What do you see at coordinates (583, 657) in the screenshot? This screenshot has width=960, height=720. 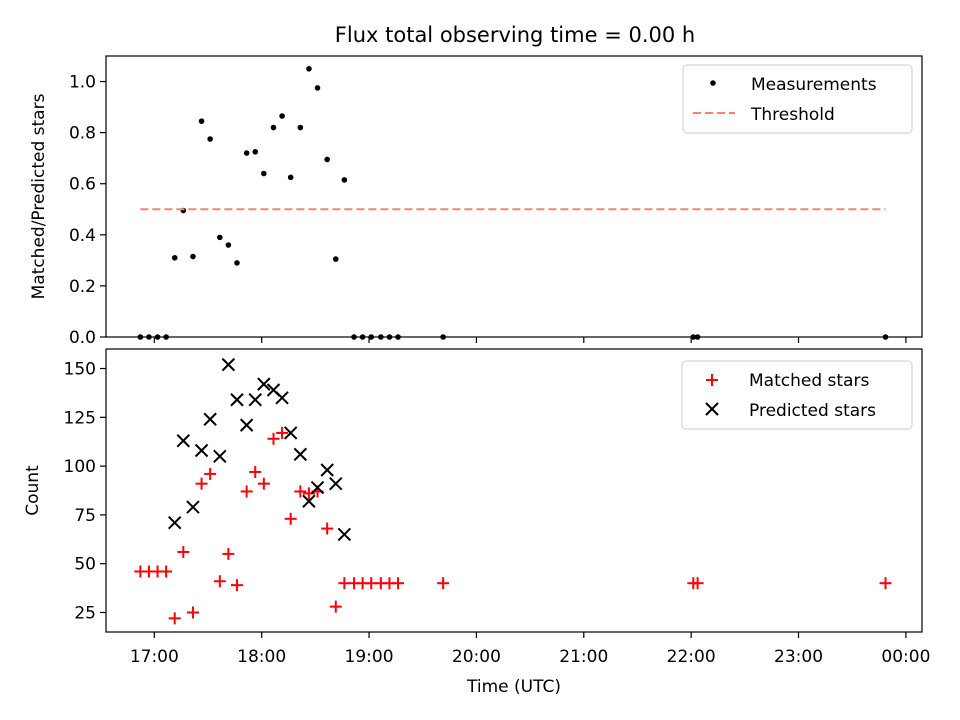 I see `bottom-xtick-label: 21:00` at bounding box center [583, 657].